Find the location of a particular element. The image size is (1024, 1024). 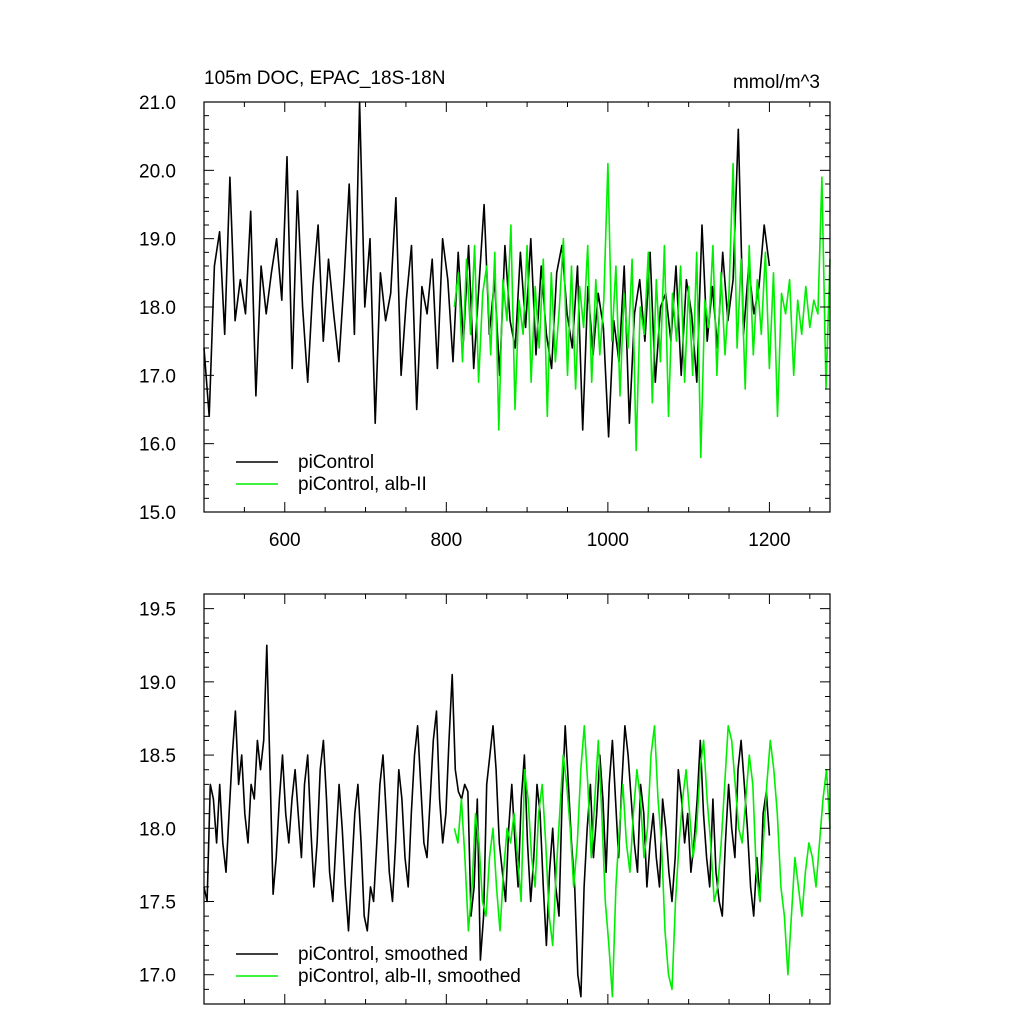

x-tick-label: 1200 is located at coordinates (769, 540).